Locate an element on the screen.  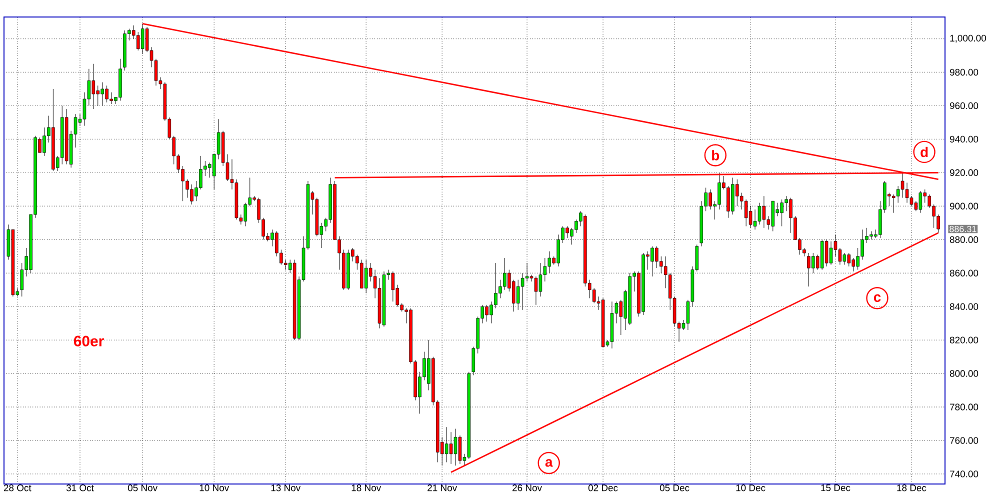
y-tick-label: 980.00 is located at coordinates (964, 72).